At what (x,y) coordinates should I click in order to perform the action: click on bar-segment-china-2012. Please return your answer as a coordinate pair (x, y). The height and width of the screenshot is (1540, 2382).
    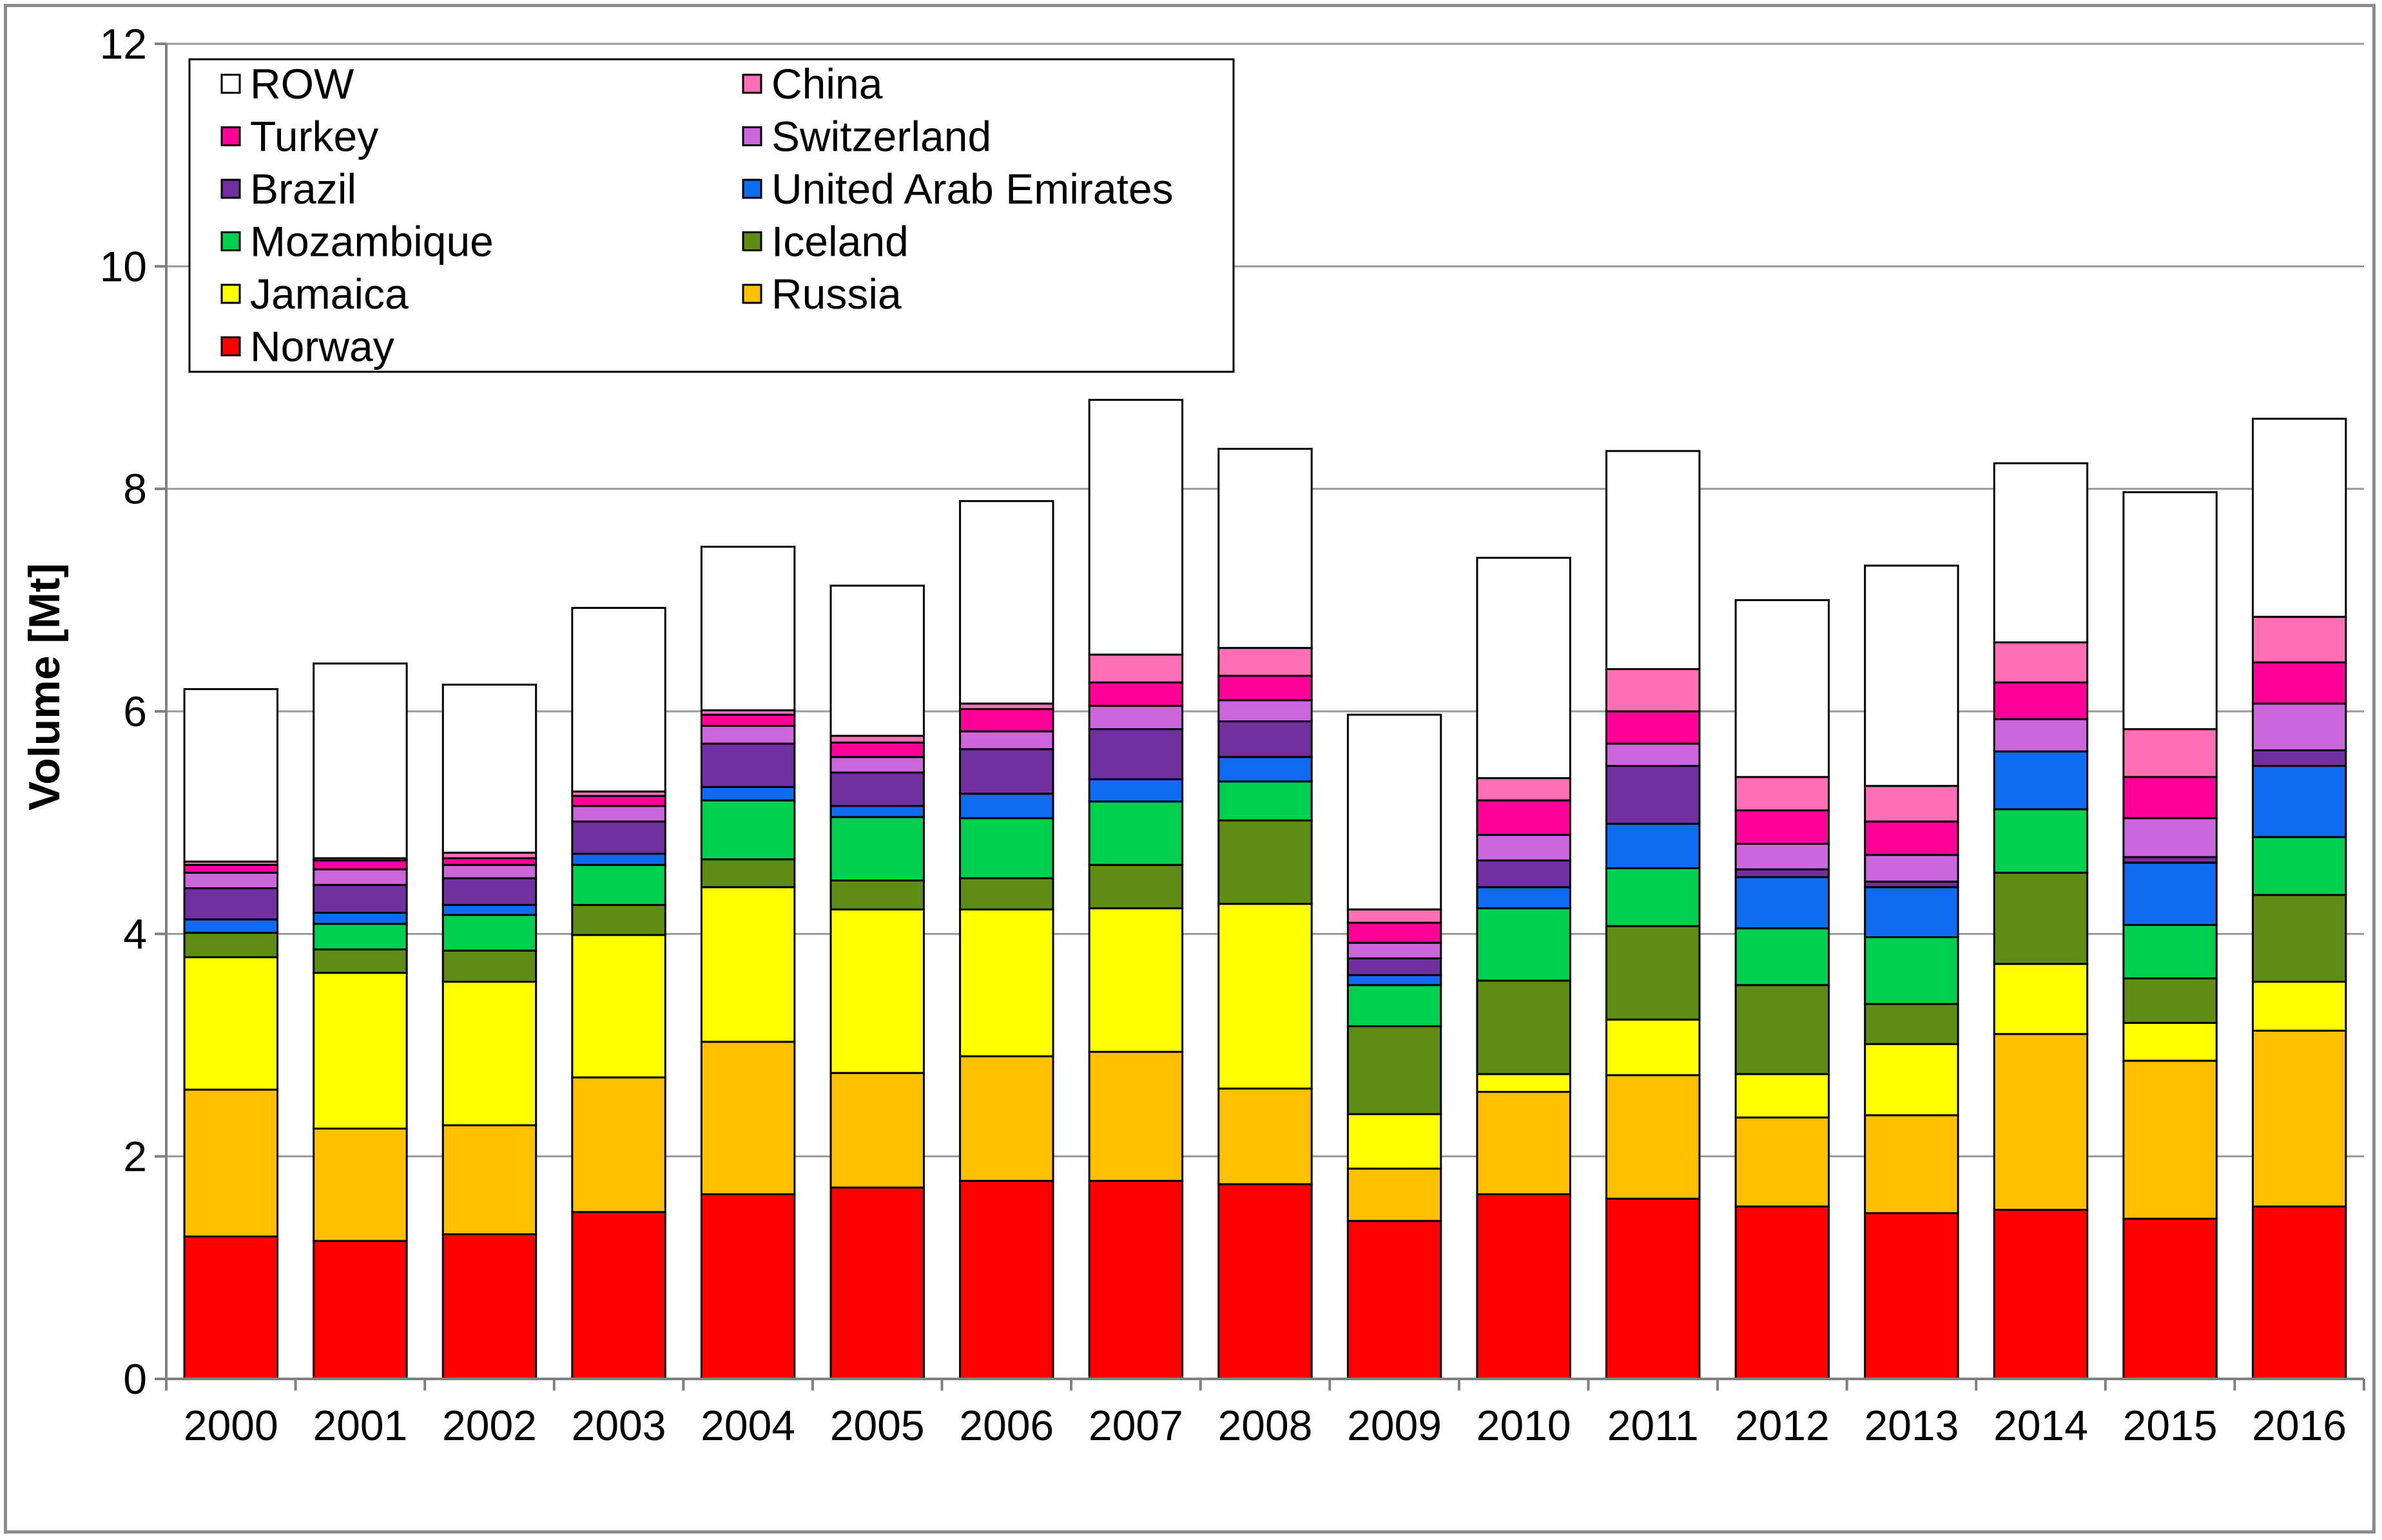
    Looking at the image, I should click on (1782, 794).